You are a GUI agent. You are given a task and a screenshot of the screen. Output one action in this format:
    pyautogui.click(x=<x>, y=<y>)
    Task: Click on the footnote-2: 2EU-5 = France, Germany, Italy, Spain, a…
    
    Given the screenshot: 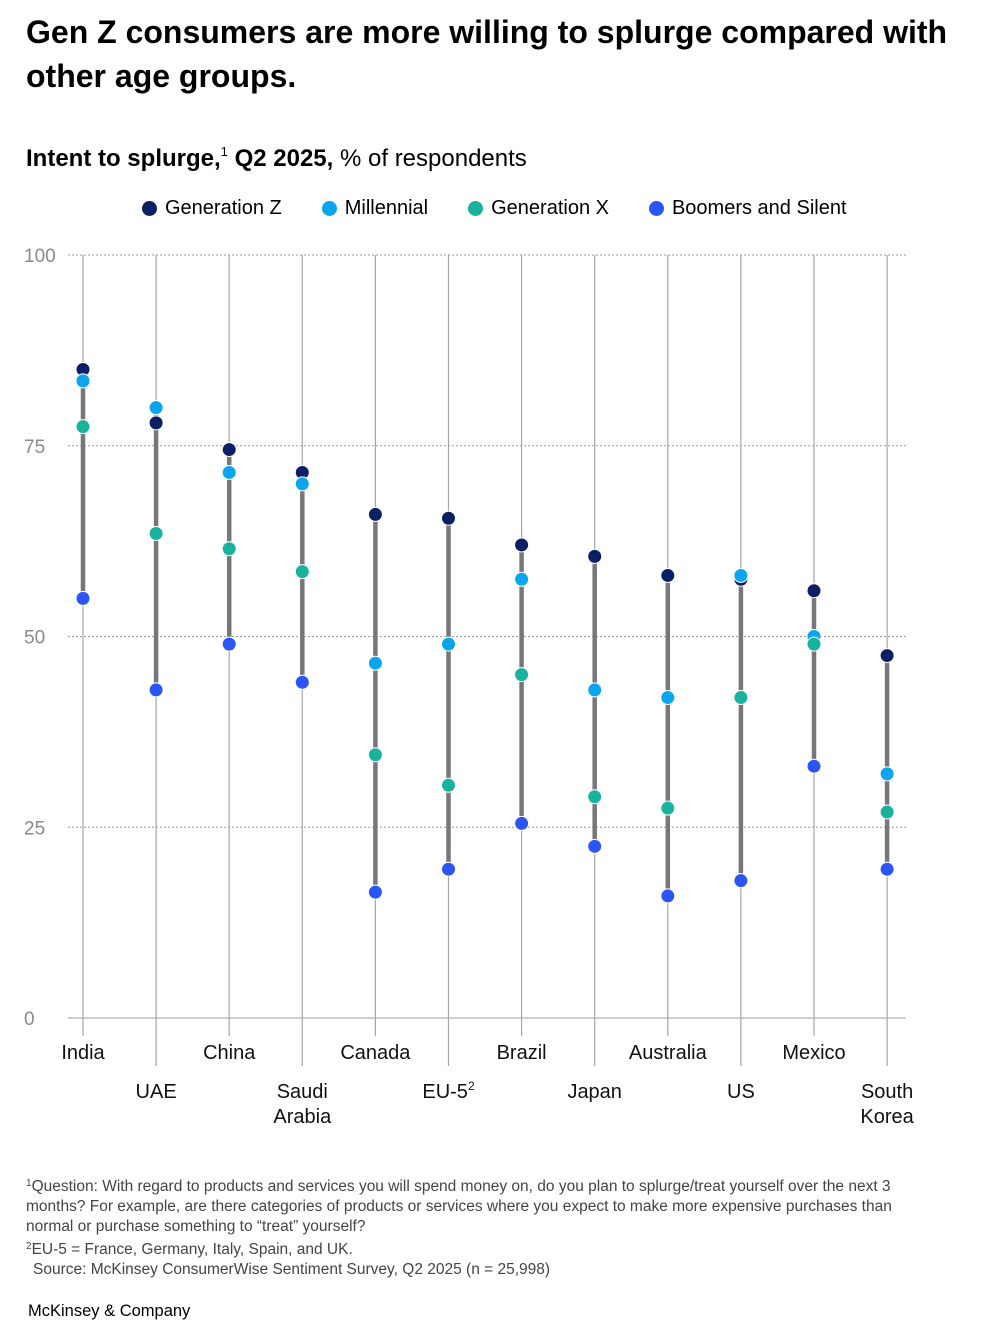 What is the action you would take?
    pyautogui.click(x=476, y=1248)
    